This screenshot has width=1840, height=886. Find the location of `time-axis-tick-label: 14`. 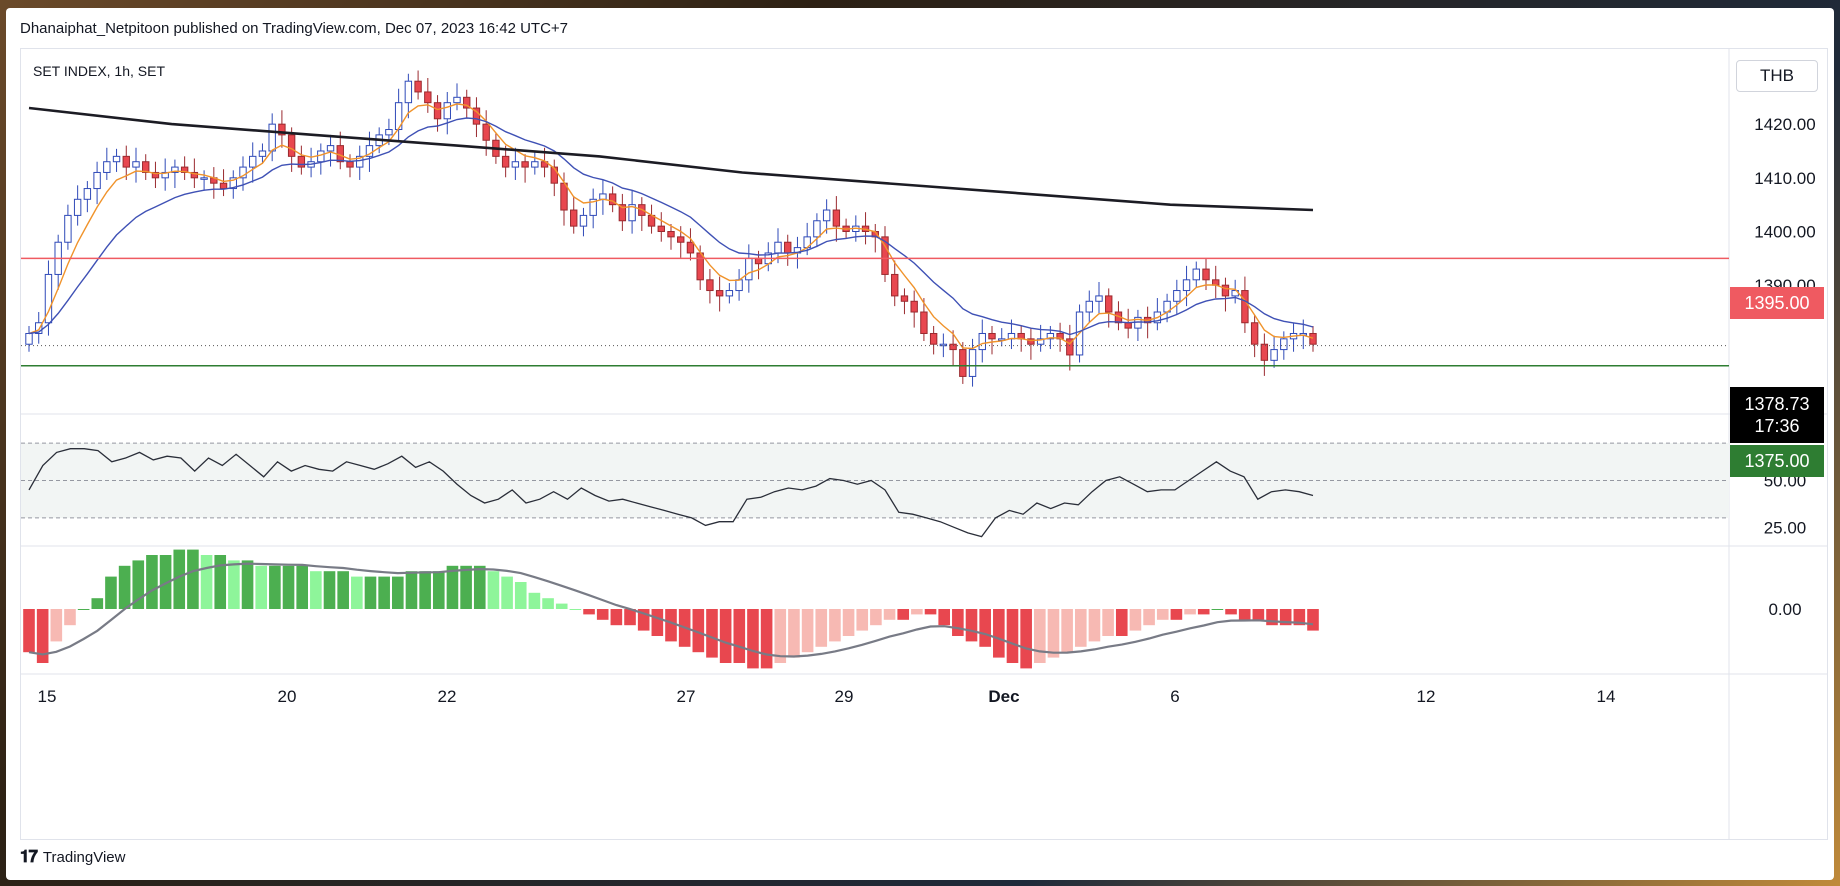

time-axis-tick-label: 14 is located at coordinates (1606, 696).